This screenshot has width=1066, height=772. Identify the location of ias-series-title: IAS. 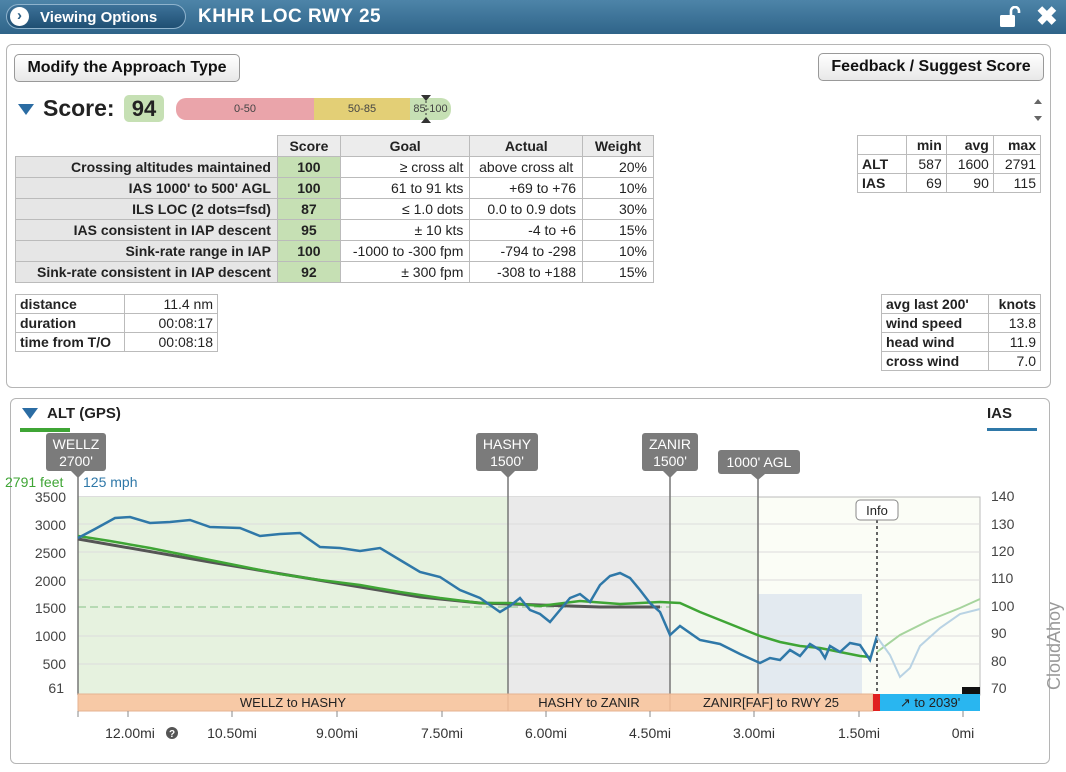
(1000, 413).